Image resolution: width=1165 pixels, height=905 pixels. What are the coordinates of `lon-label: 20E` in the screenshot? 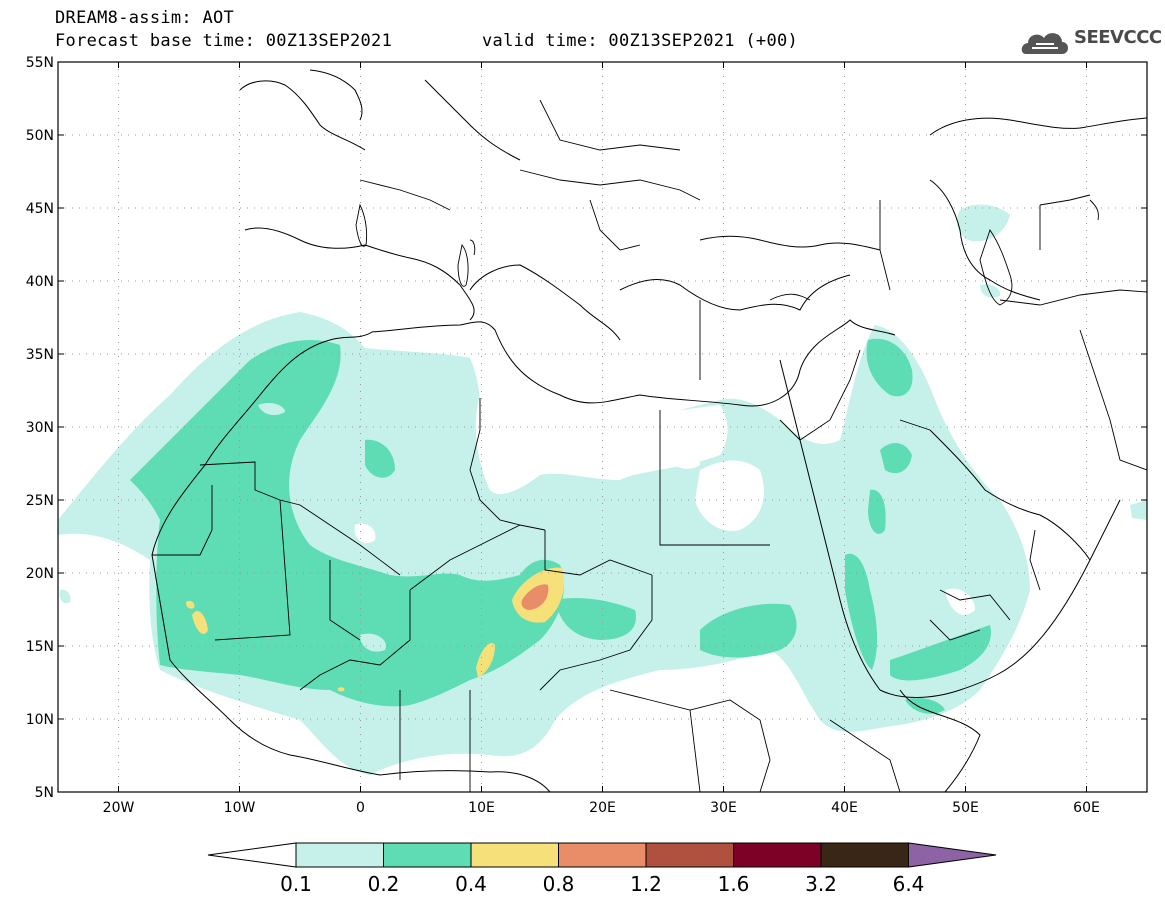 It's located at (602, 808).